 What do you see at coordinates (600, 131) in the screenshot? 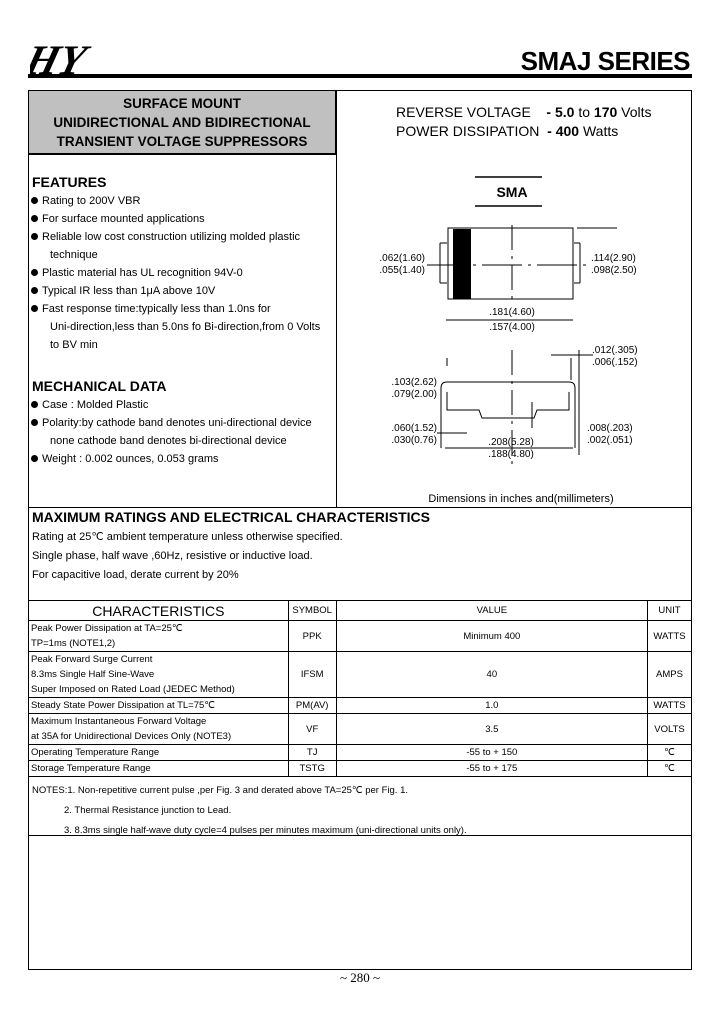
I see `spec-unit: Watts` at bounding box center [600, 131].